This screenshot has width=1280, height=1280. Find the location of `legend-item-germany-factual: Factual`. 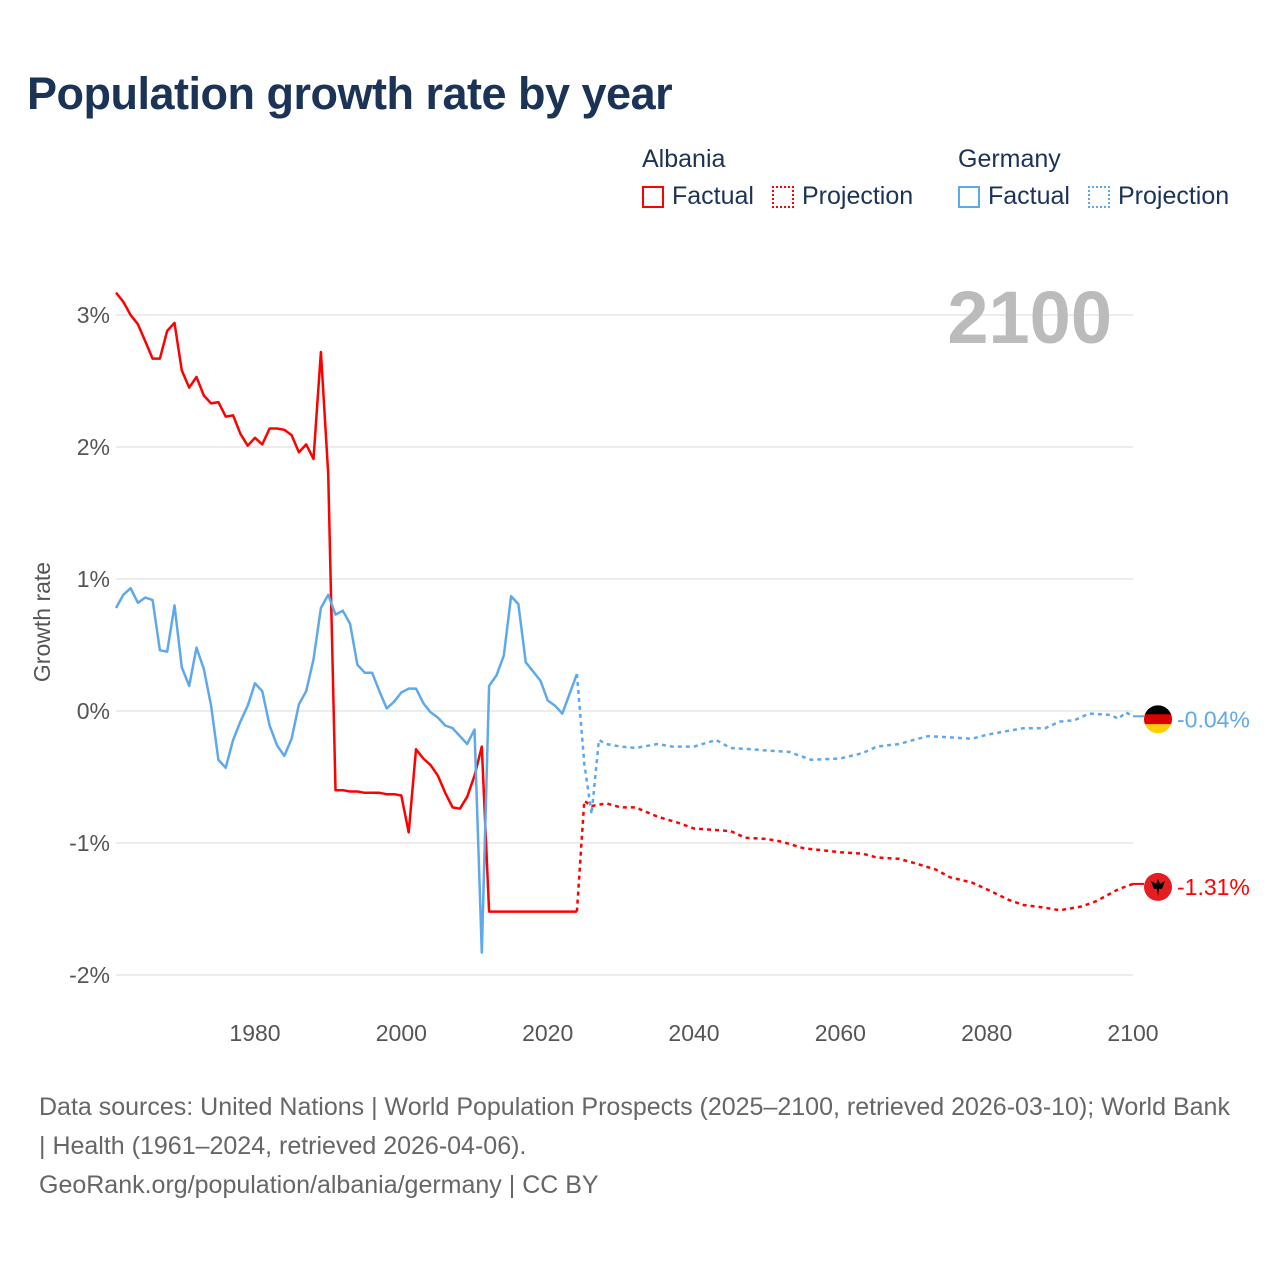

legend-item-germany-factual: Factual is located at coordinates (1014, 196).